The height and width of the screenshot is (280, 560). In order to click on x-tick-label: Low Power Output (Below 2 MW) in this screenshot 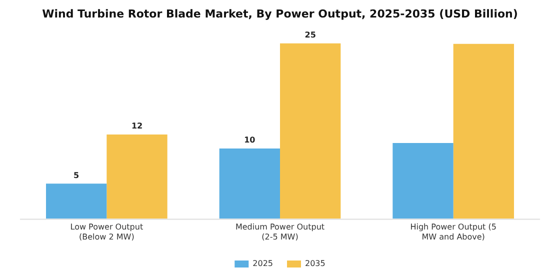, I will do `click(107, 232)`.